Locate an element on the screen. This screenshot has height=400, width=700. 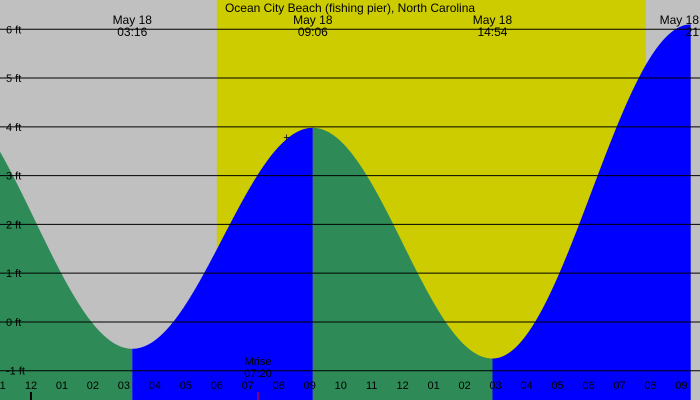
extreme-time-label: 21 is located at coordinates (693, 32).